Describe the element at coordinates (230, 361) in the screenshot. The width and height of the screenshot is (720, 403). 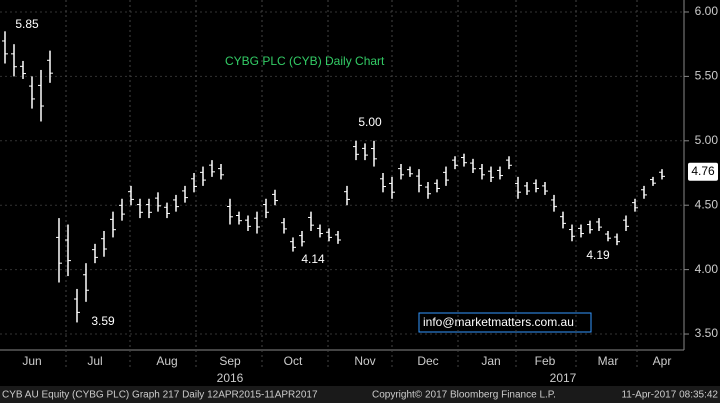
I see `x-tick-label: Sep` at that location.